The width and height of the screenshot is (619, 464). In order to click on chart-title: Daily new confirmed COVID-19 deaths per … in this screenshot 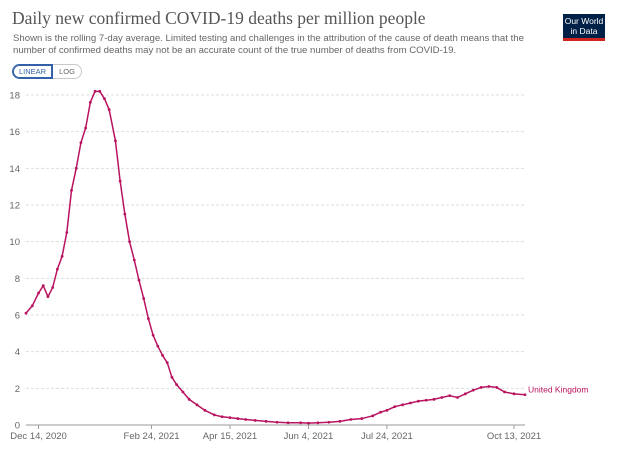, I will do `click(219, 18)`.